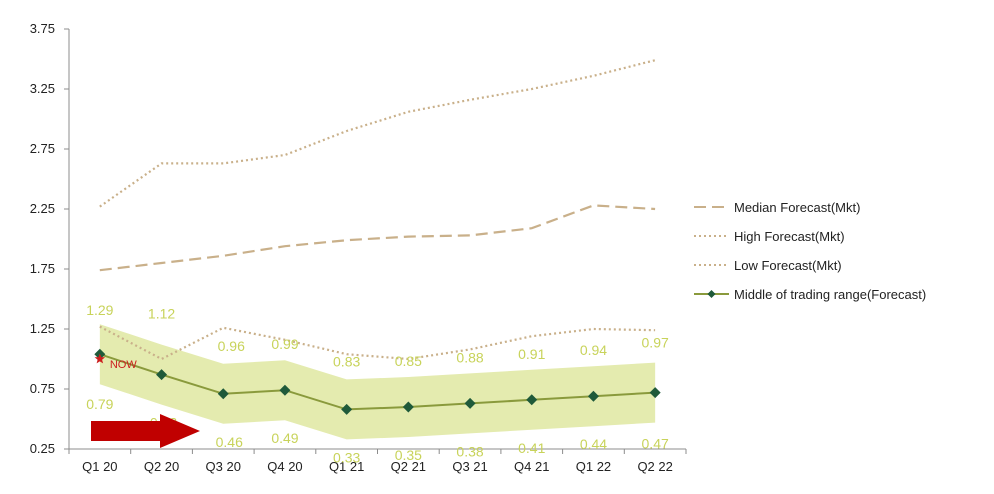 Image resolution: width=994 pixels, height=494 pixels. Describe the element at coordinates (788, 265) in the screenshot. I see `legend-label-2: Low Forecast(Mkt)` at that location.